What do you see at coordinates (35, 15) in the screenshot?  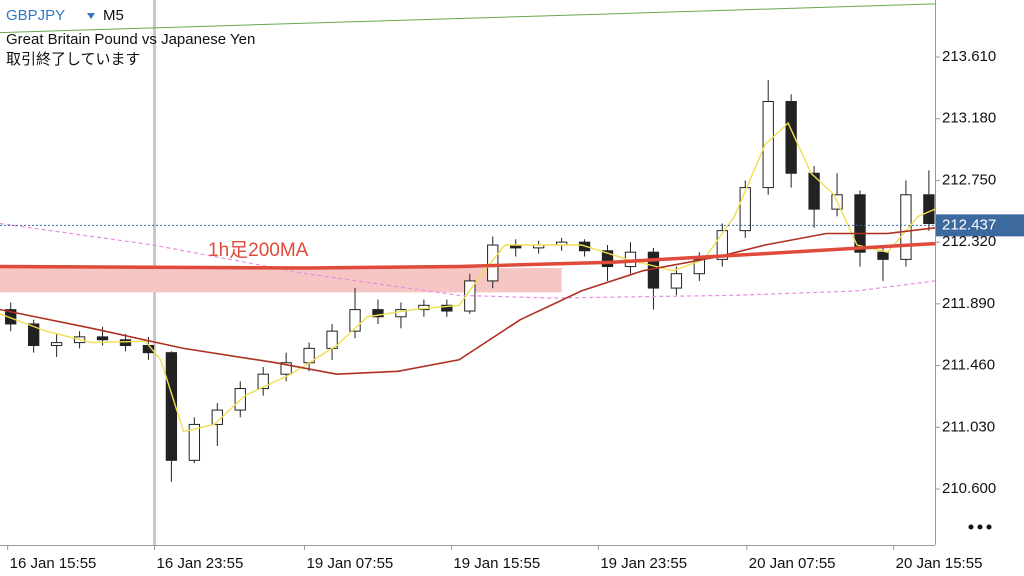 I see `symbol: GBPJPY` at bounding box center [35, 15].